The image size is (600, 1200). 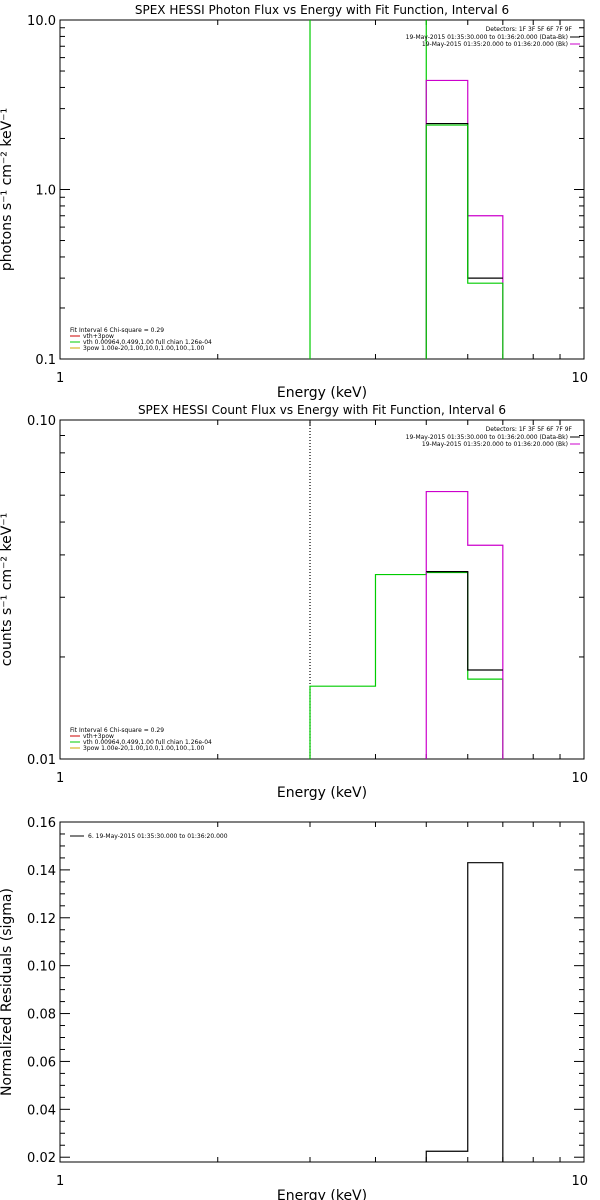 What do you see at coordinates (41, 1110) in the screenshot?
I see `y-tick-label: 0.04` at bounding box center [41, 1110].